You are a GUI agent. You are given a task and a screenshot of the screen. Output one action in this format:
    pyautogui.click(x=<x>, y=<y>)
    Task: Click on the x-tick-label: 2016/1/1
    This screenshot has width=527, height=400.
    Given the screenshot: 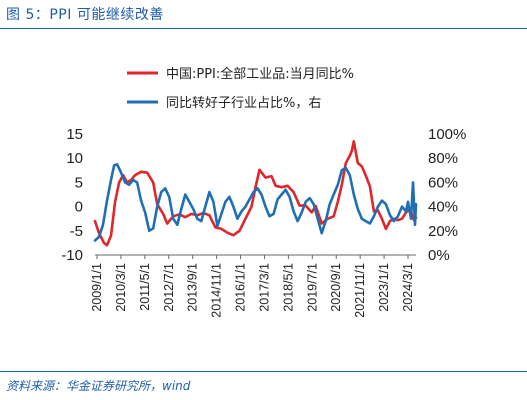 What is the action you would take?
    pyautogui.click(x=241, y=287)
    